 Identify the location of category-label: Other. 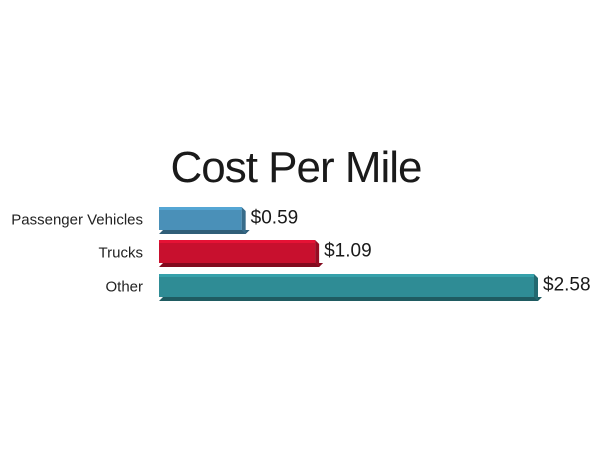
(124, 287).